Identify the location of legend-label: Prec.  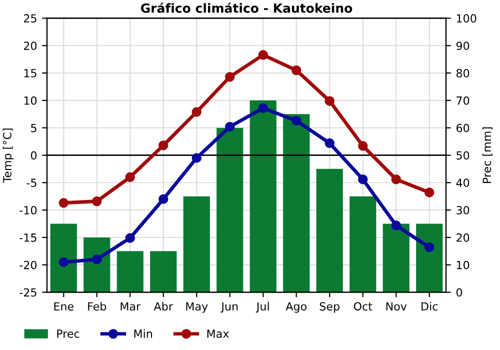
(68, 334).